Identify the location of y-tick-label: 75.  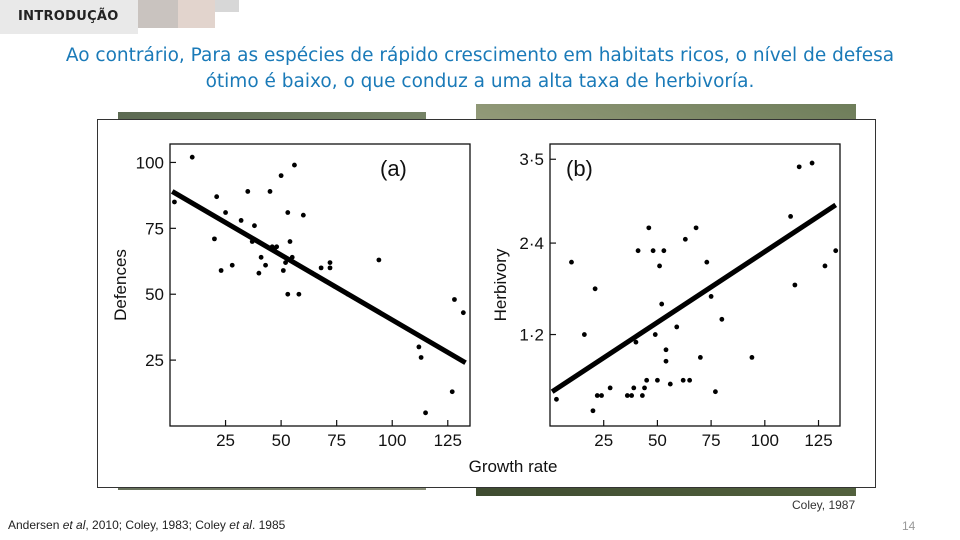
(154, 228).